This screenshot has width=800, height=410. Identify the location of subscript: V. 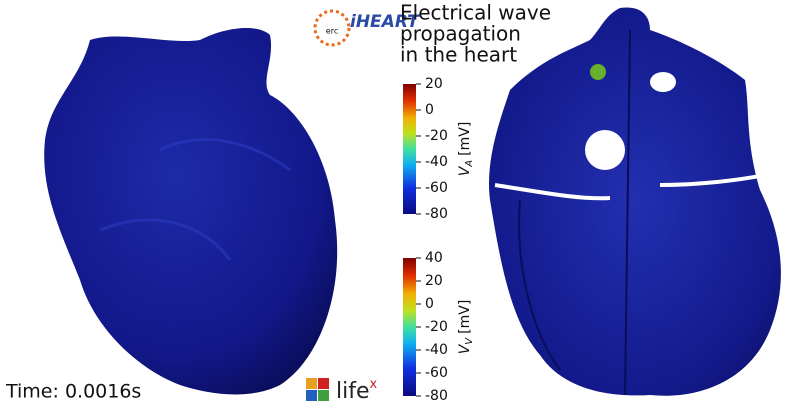
(469, 341).